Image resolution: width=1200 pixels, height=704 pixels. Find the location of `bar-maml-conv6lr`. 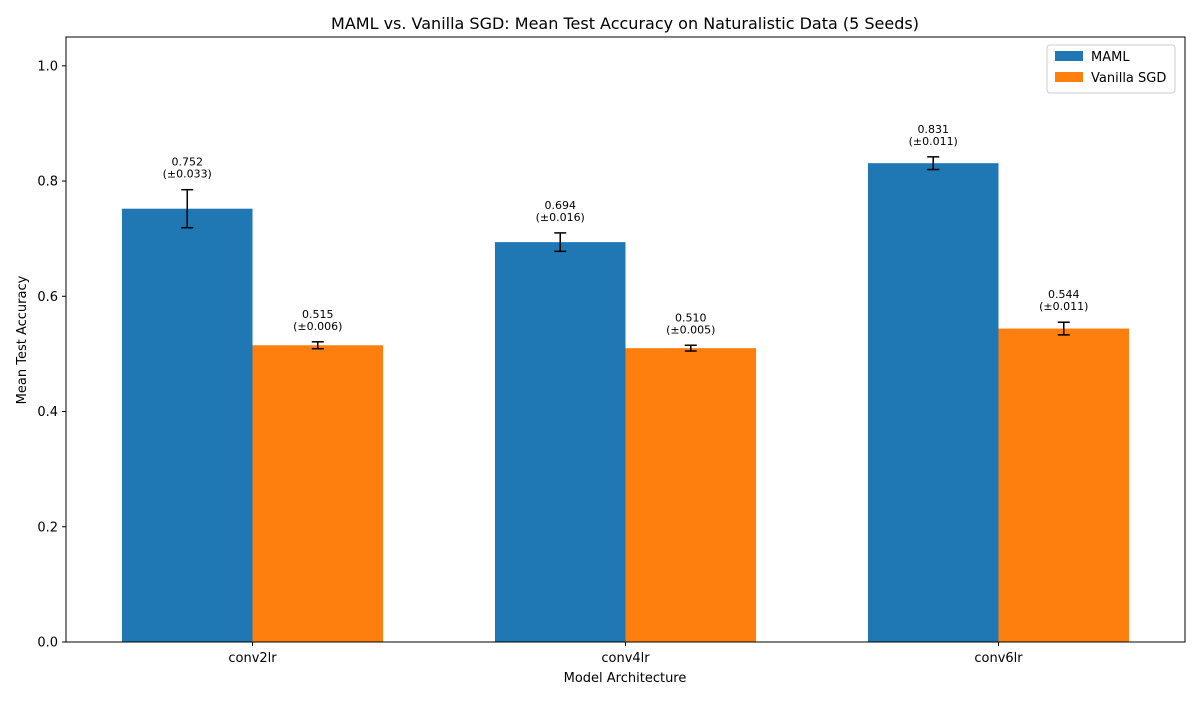

bar-maml-conv6lr is located at coordinates (933, 402).